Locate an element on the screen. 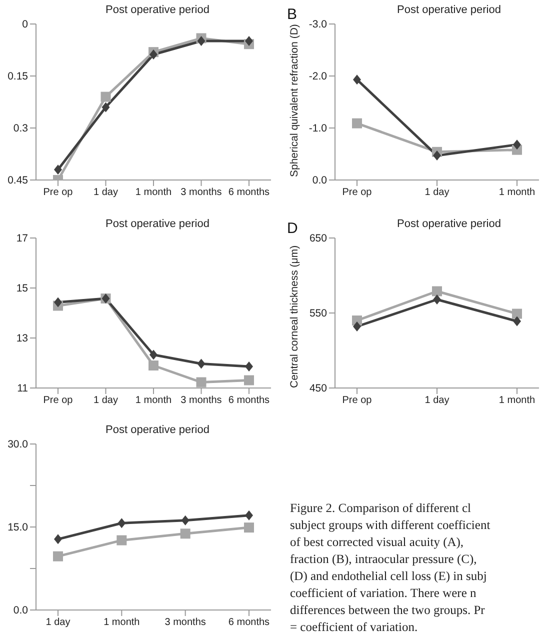 This screenshot has height=642, width=553. y-axis-title: Spherical quivalent refraction (D) is located at coordinates (294, 100).